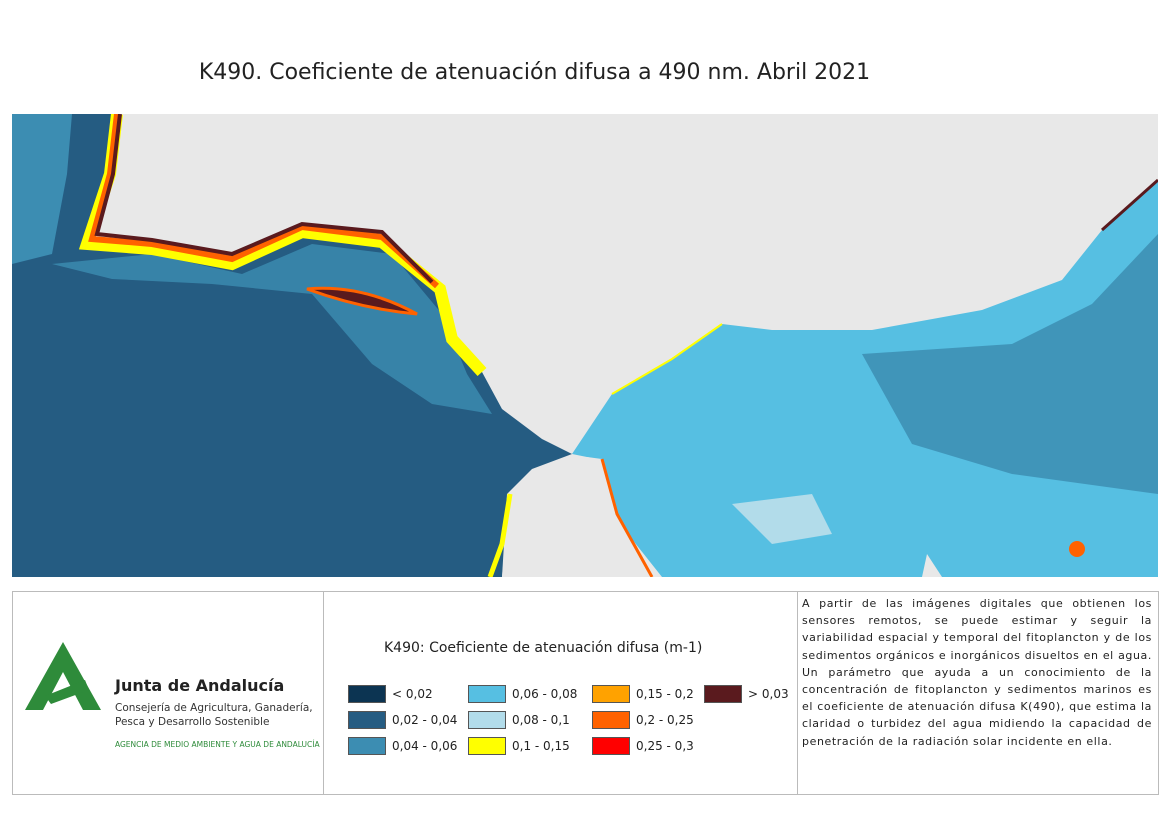 This screenshot has width=1169, height=827. I want to click on legend-item: 0,1 - 0,15, so click(519, 746).